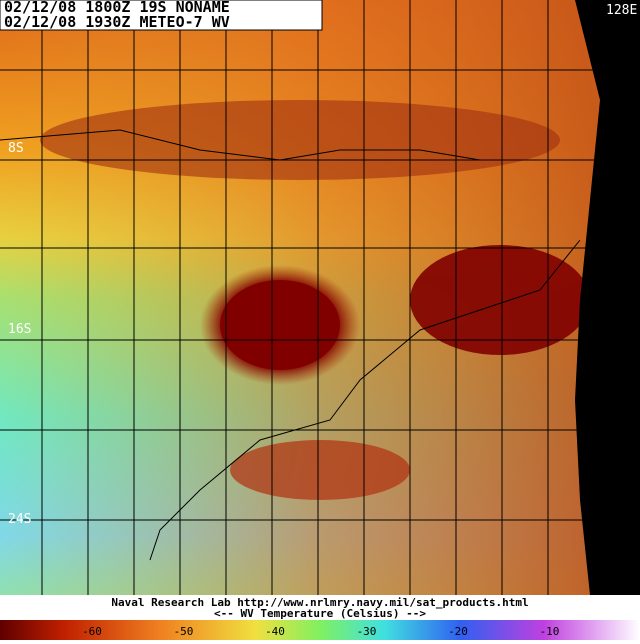 Image resolution: width=640 pixels, height=644 pixels. Describe the element at coordinates (550, 631) in the screenshot. I see `colorbar-tick-label: -10` at that location.